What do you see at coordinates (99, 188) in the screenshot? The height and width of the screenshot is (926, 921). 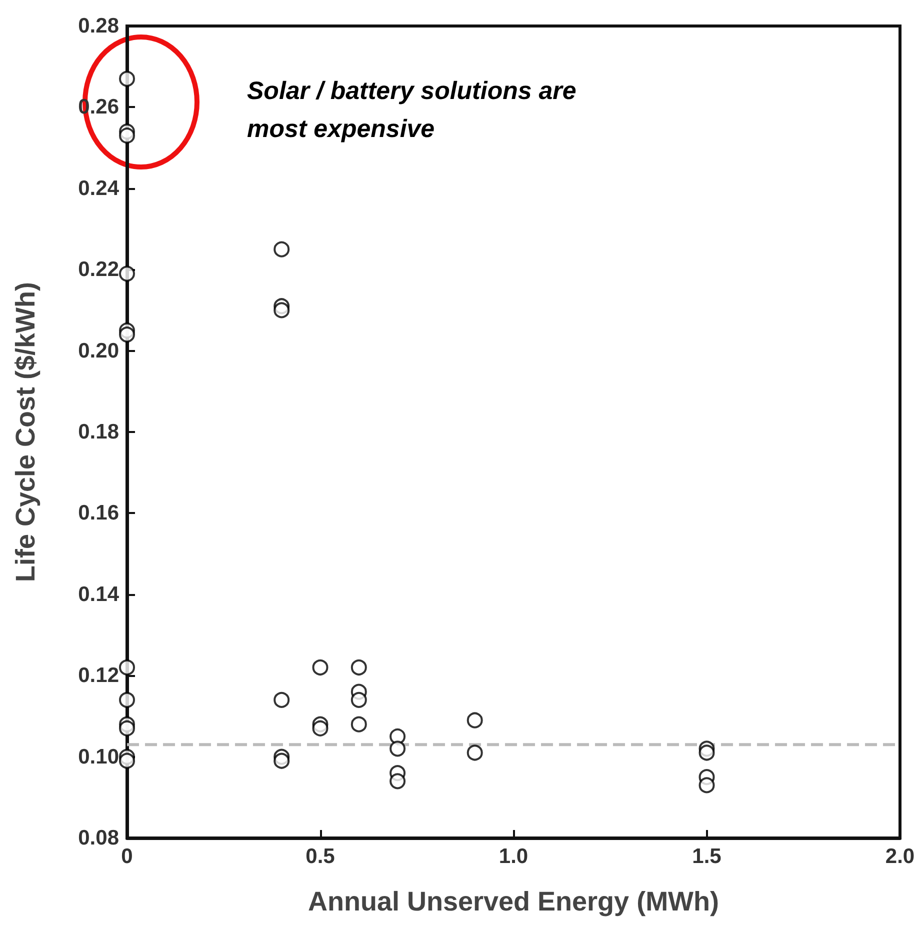 I see `y-tick-label: 0.24` at bounding box center [99, 188].